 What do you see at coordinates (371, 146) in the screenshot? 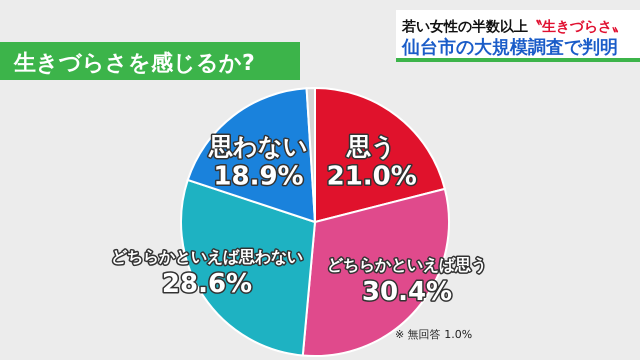
I see `slice-label: 思う` at bounding box center [371, 146].